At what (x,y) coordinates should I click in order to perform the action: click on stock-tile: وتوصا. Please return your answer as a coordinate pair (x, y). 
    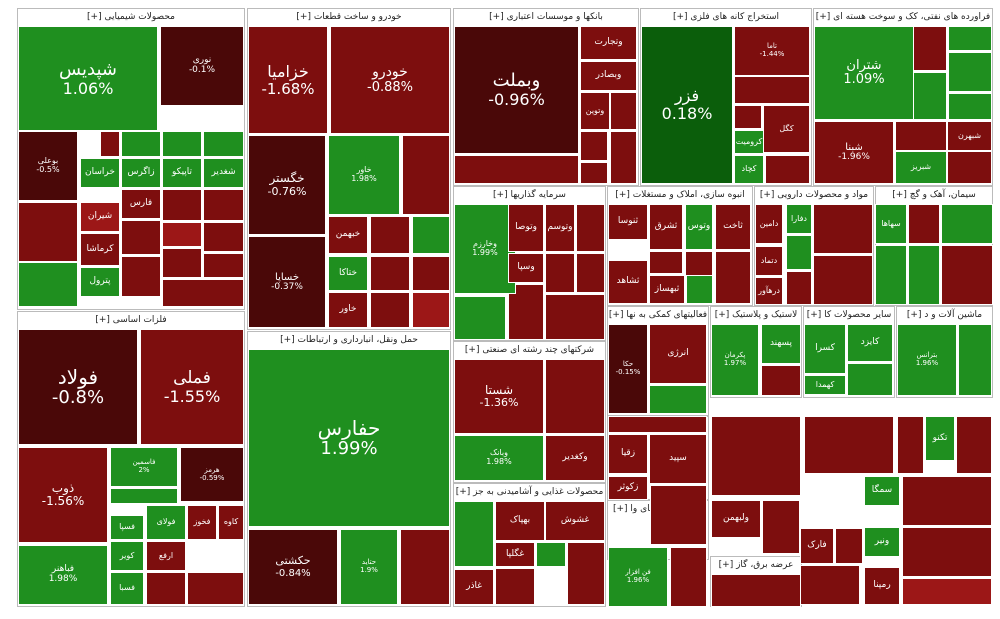
    Looking at the image, I should click on (526, 228).